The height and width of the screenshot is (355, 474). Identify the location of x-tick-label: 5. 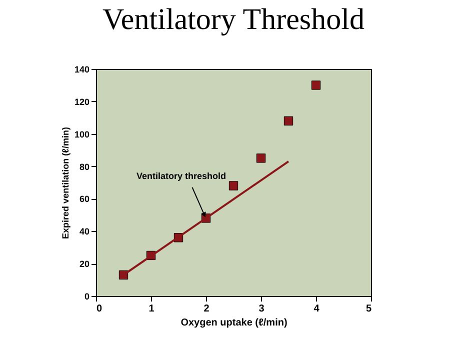
(369, 309).